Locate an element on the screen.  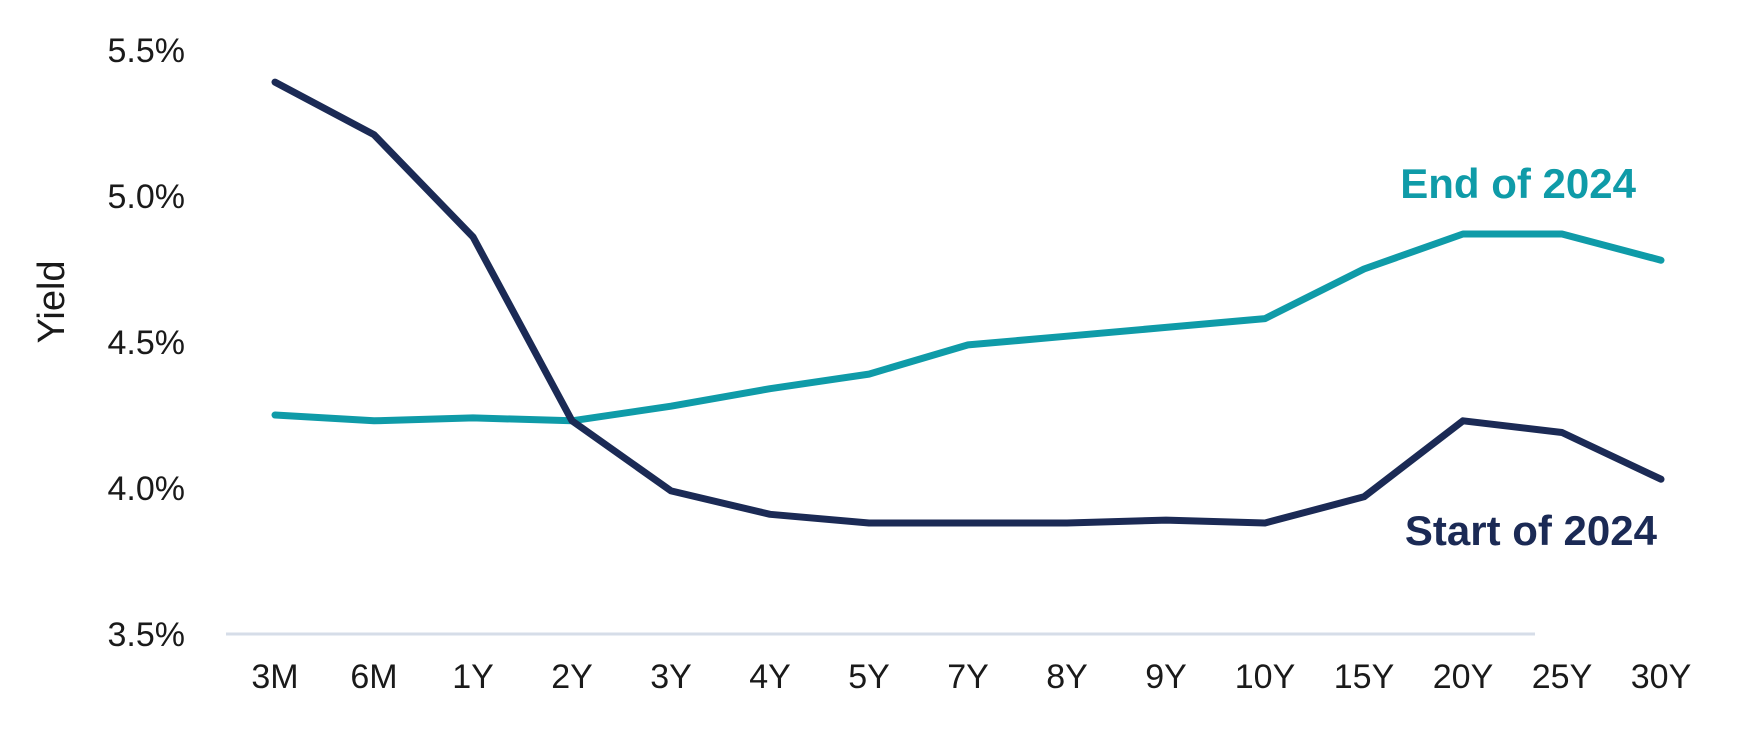
x-tick-label: 10Y is located at coordinates (1265, 677).